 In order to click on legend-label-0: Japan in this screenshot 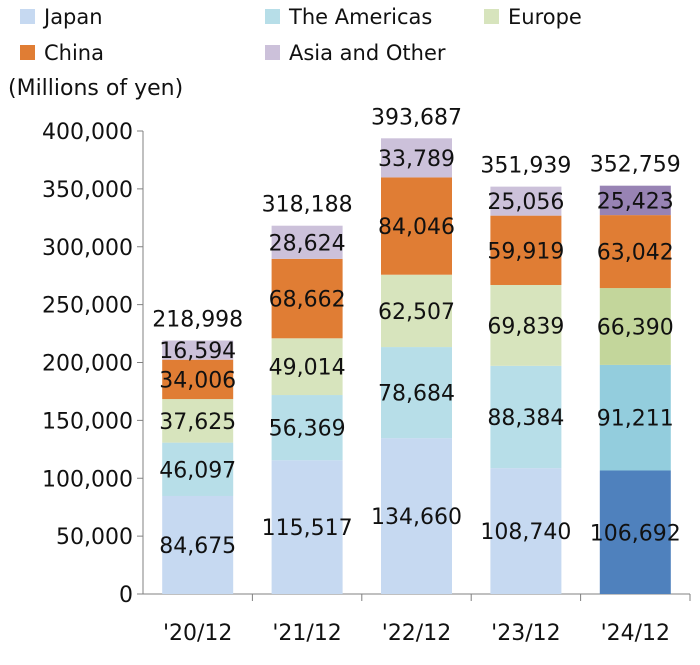, I will do `click(72, 17)`.